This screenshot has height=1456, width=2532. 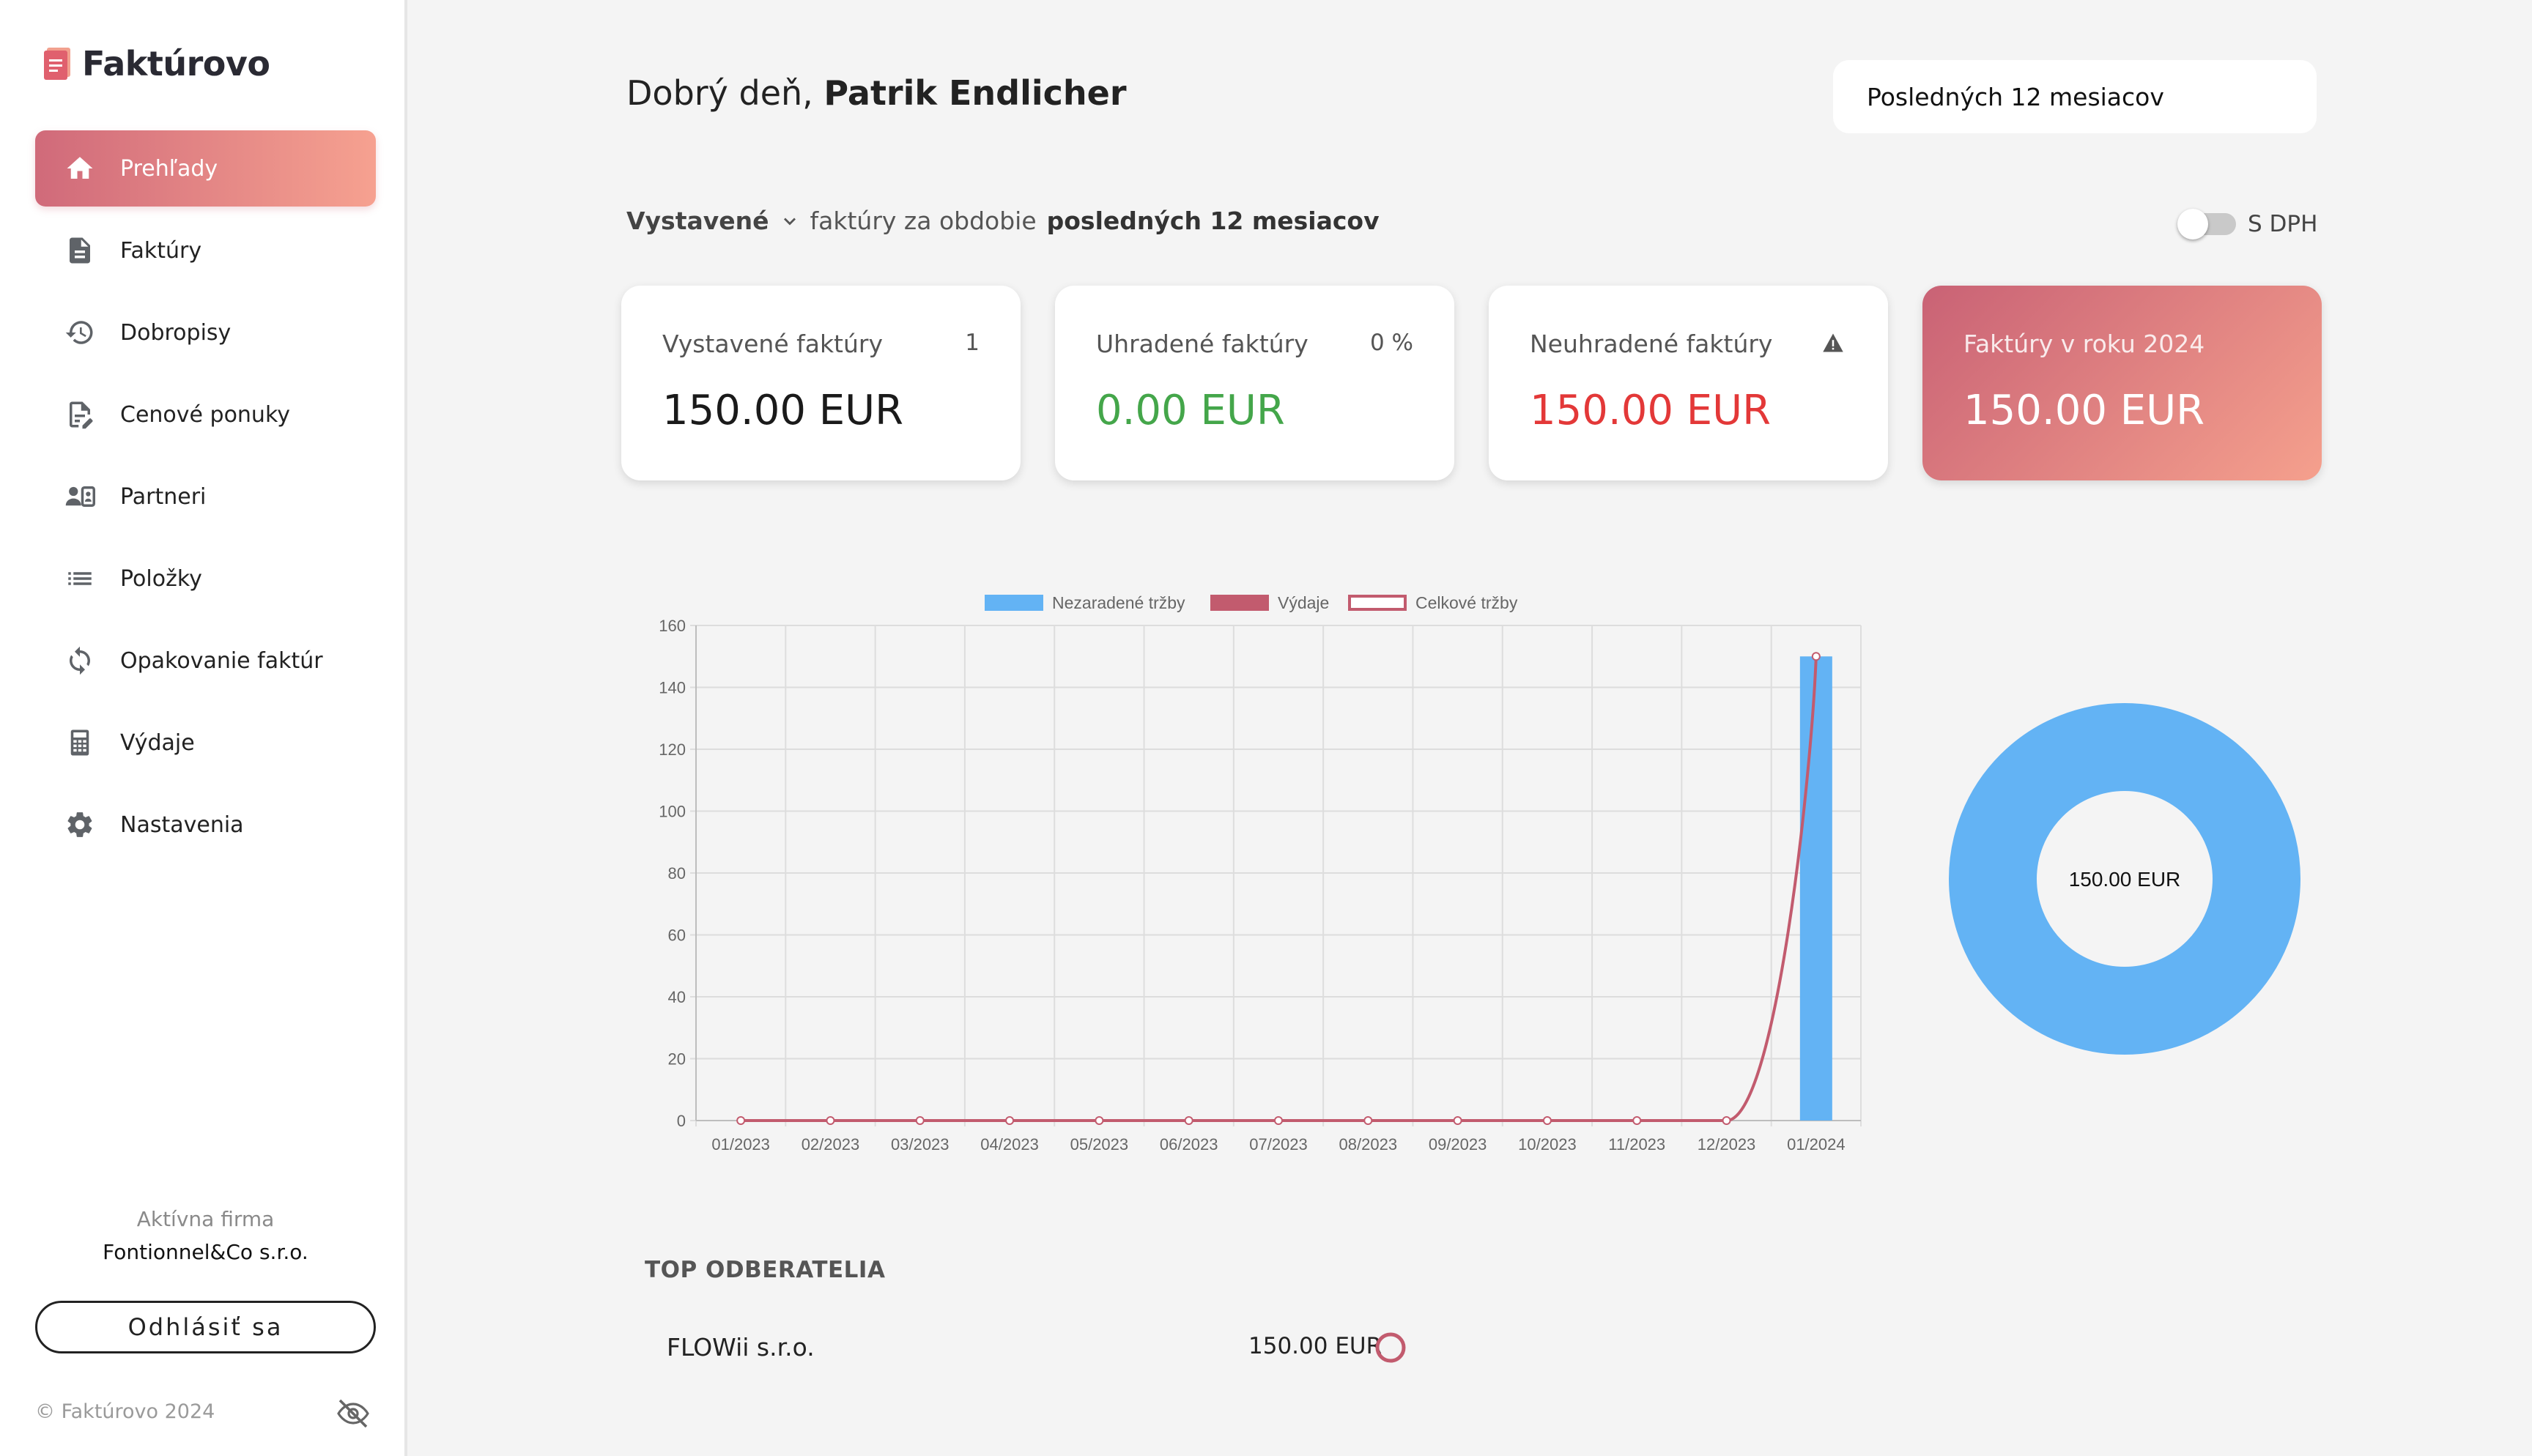 I want to click on invoice-type-value: Vystavené, so click(x=697, y=221).